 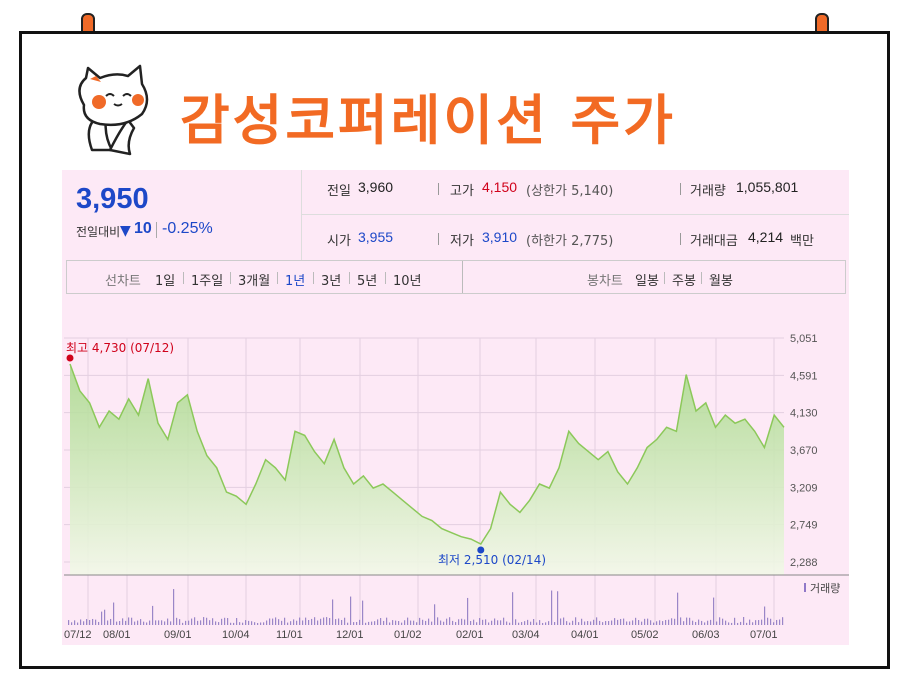 I want to click on tab-daily: 일봉, so click(x=647, y=281).